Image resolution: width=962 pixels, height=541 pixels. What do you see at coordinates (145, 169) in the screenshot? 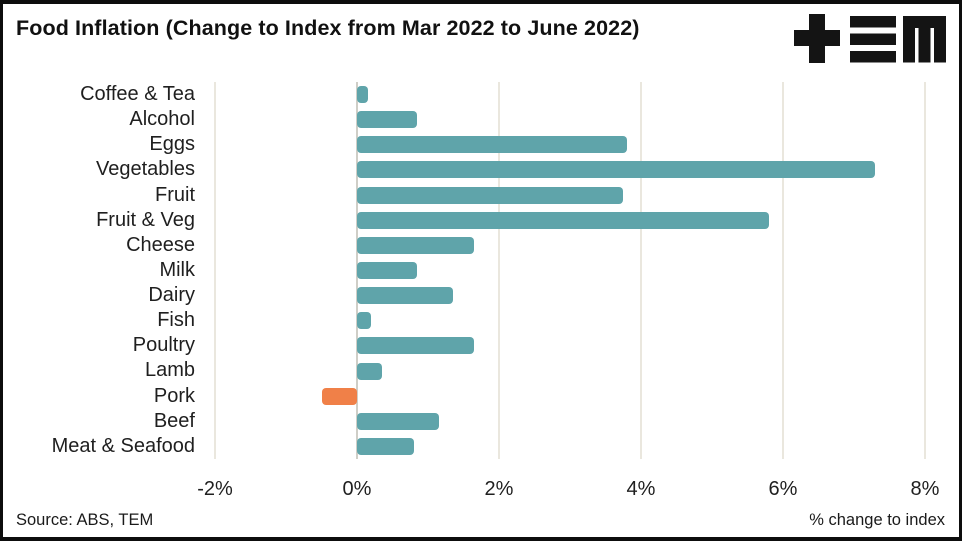
I see `category-label: Vegetables` at bounding box center [145, 169].